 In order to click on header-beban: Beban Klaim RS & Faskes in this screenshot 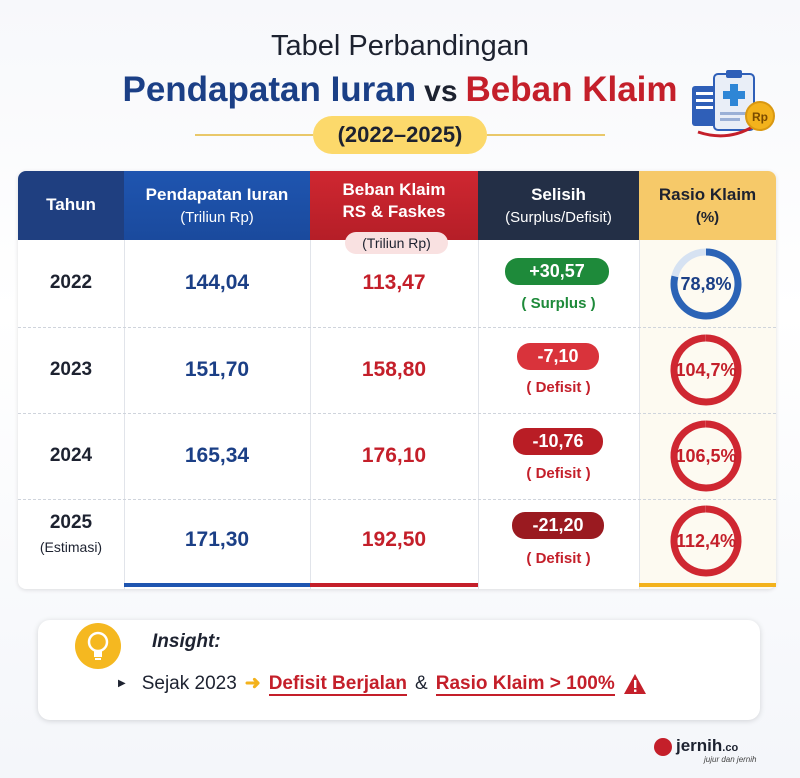, I will do `click(394, 205)`.